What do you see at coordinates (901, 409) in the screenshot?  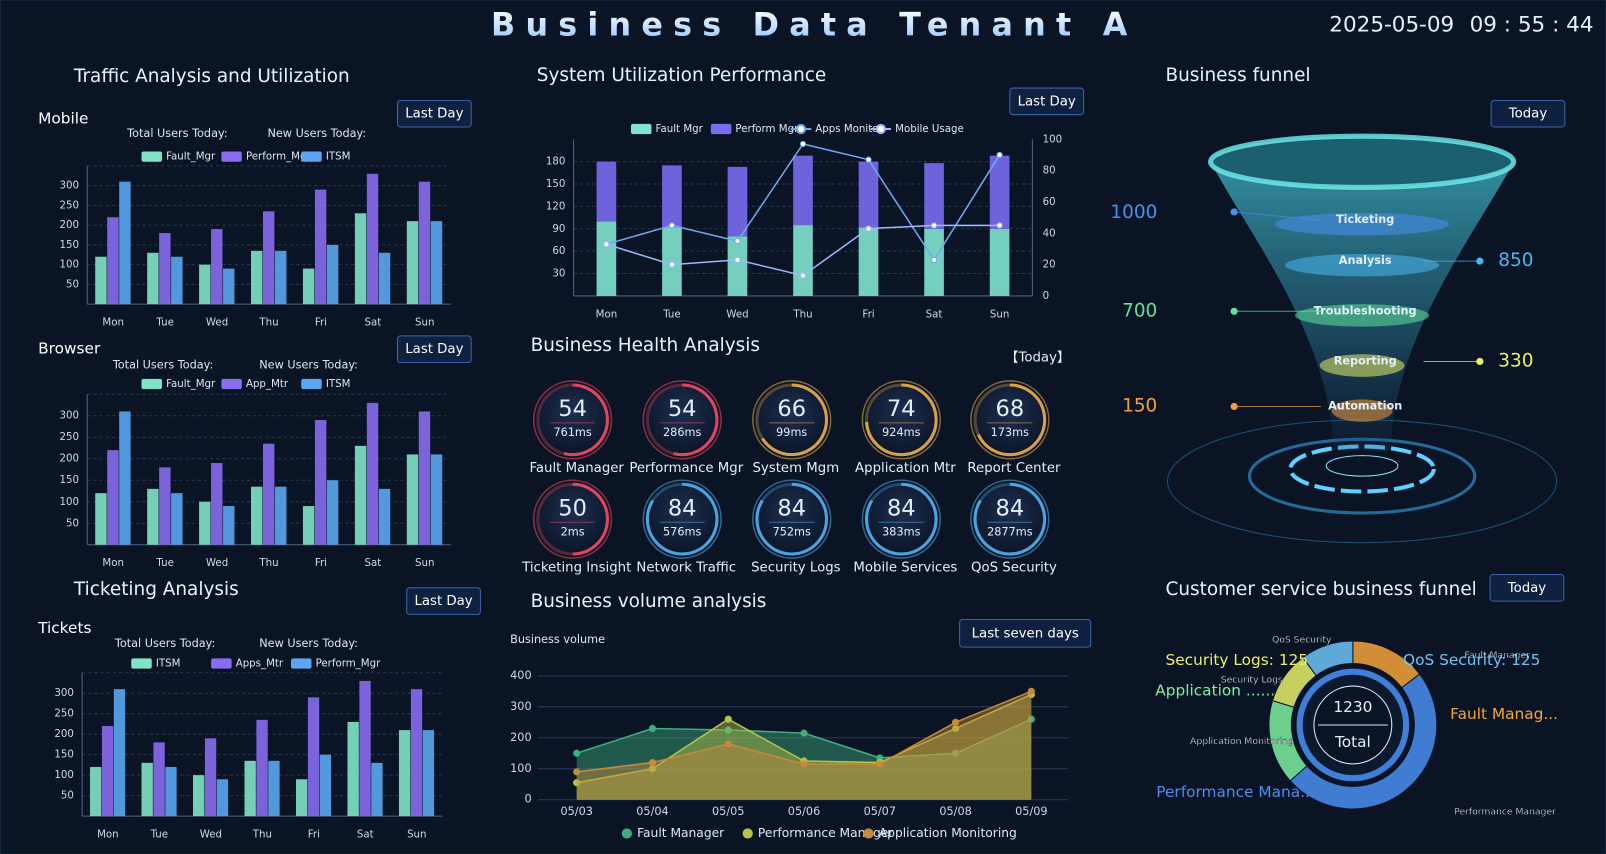 I see `gauge-value: 74` at bounding box center [901, 409].